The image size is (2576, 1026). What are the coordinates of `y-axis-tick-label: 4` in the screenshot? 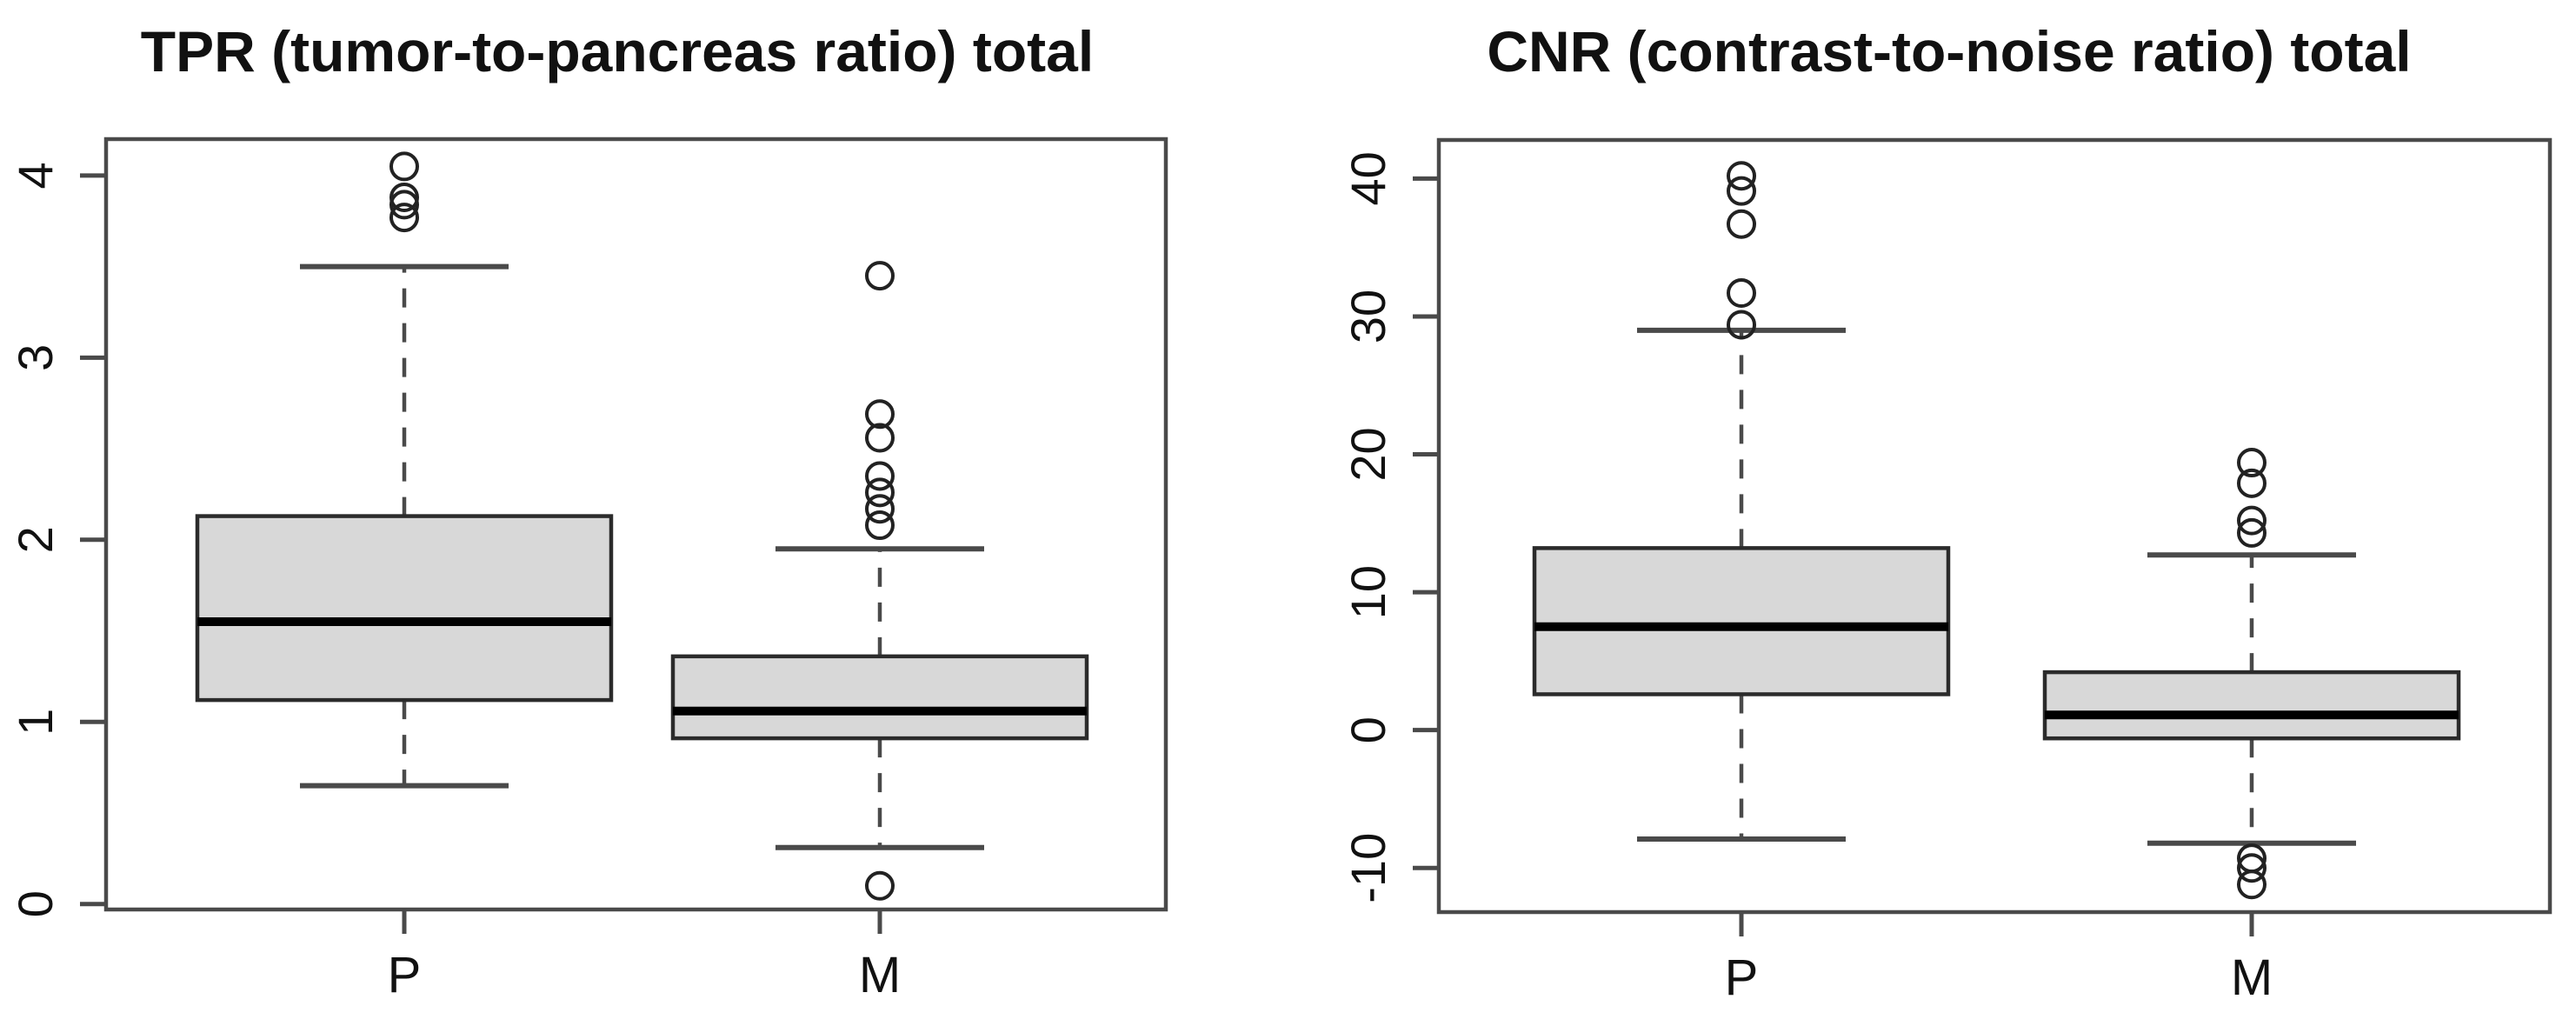 It's located at (35, 175).